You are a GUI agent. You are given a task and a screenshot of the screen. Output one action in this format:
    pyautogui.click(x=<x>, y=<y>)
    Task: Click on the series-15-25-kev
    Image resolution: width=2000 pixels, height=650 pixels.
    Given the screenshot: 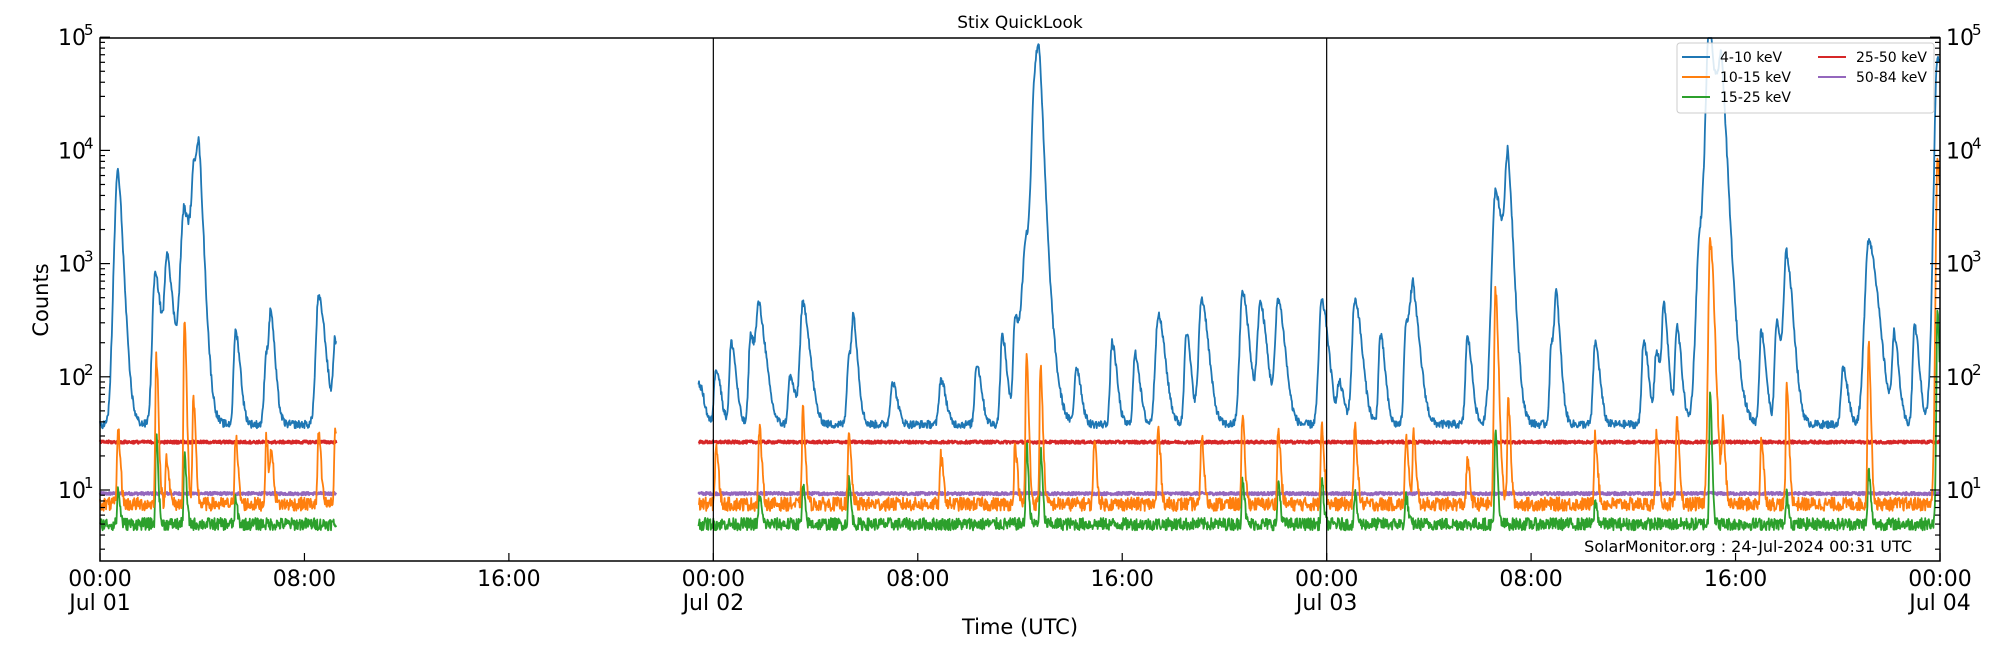 What is the action you would take?
    pyautogui.click(x=218, y=482)
    